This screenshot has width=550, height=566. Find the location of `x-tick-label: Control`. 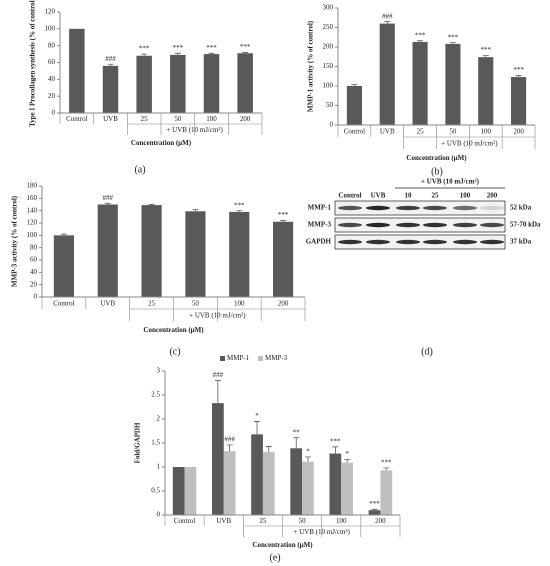

x-tick-label: Control is located at coordinates (354, 132).